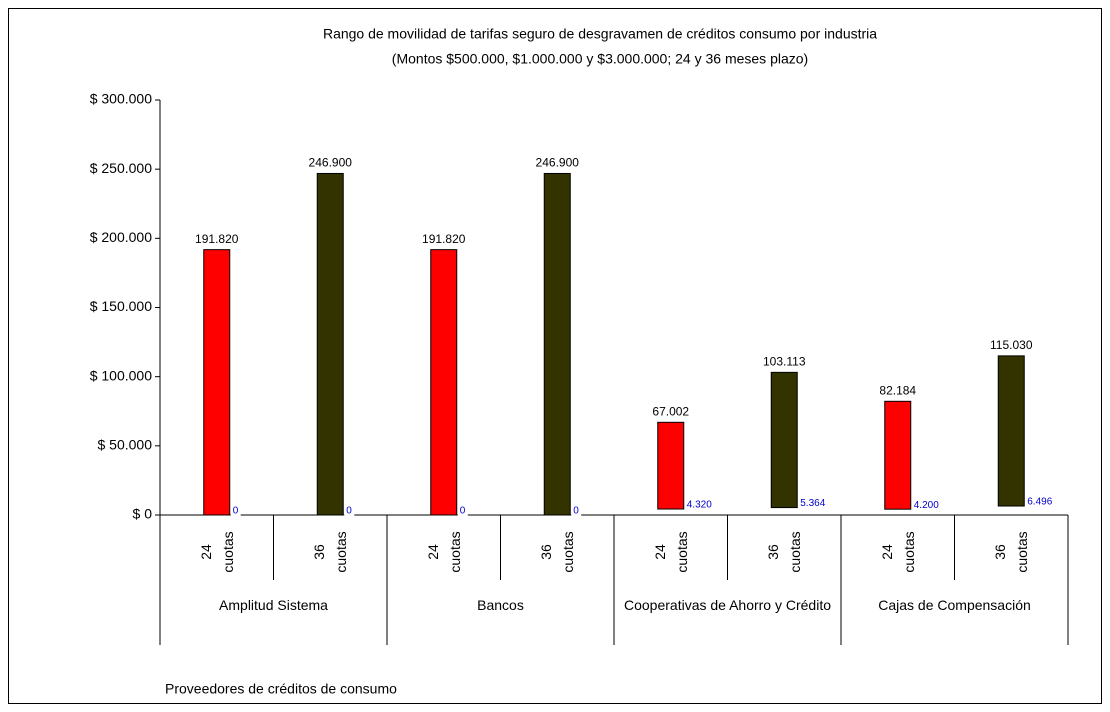  What do you see at coordinates (954, 605) in the screenshot?
I see `group-label: Cajas de Compensación` at bounding box center [954, 605].